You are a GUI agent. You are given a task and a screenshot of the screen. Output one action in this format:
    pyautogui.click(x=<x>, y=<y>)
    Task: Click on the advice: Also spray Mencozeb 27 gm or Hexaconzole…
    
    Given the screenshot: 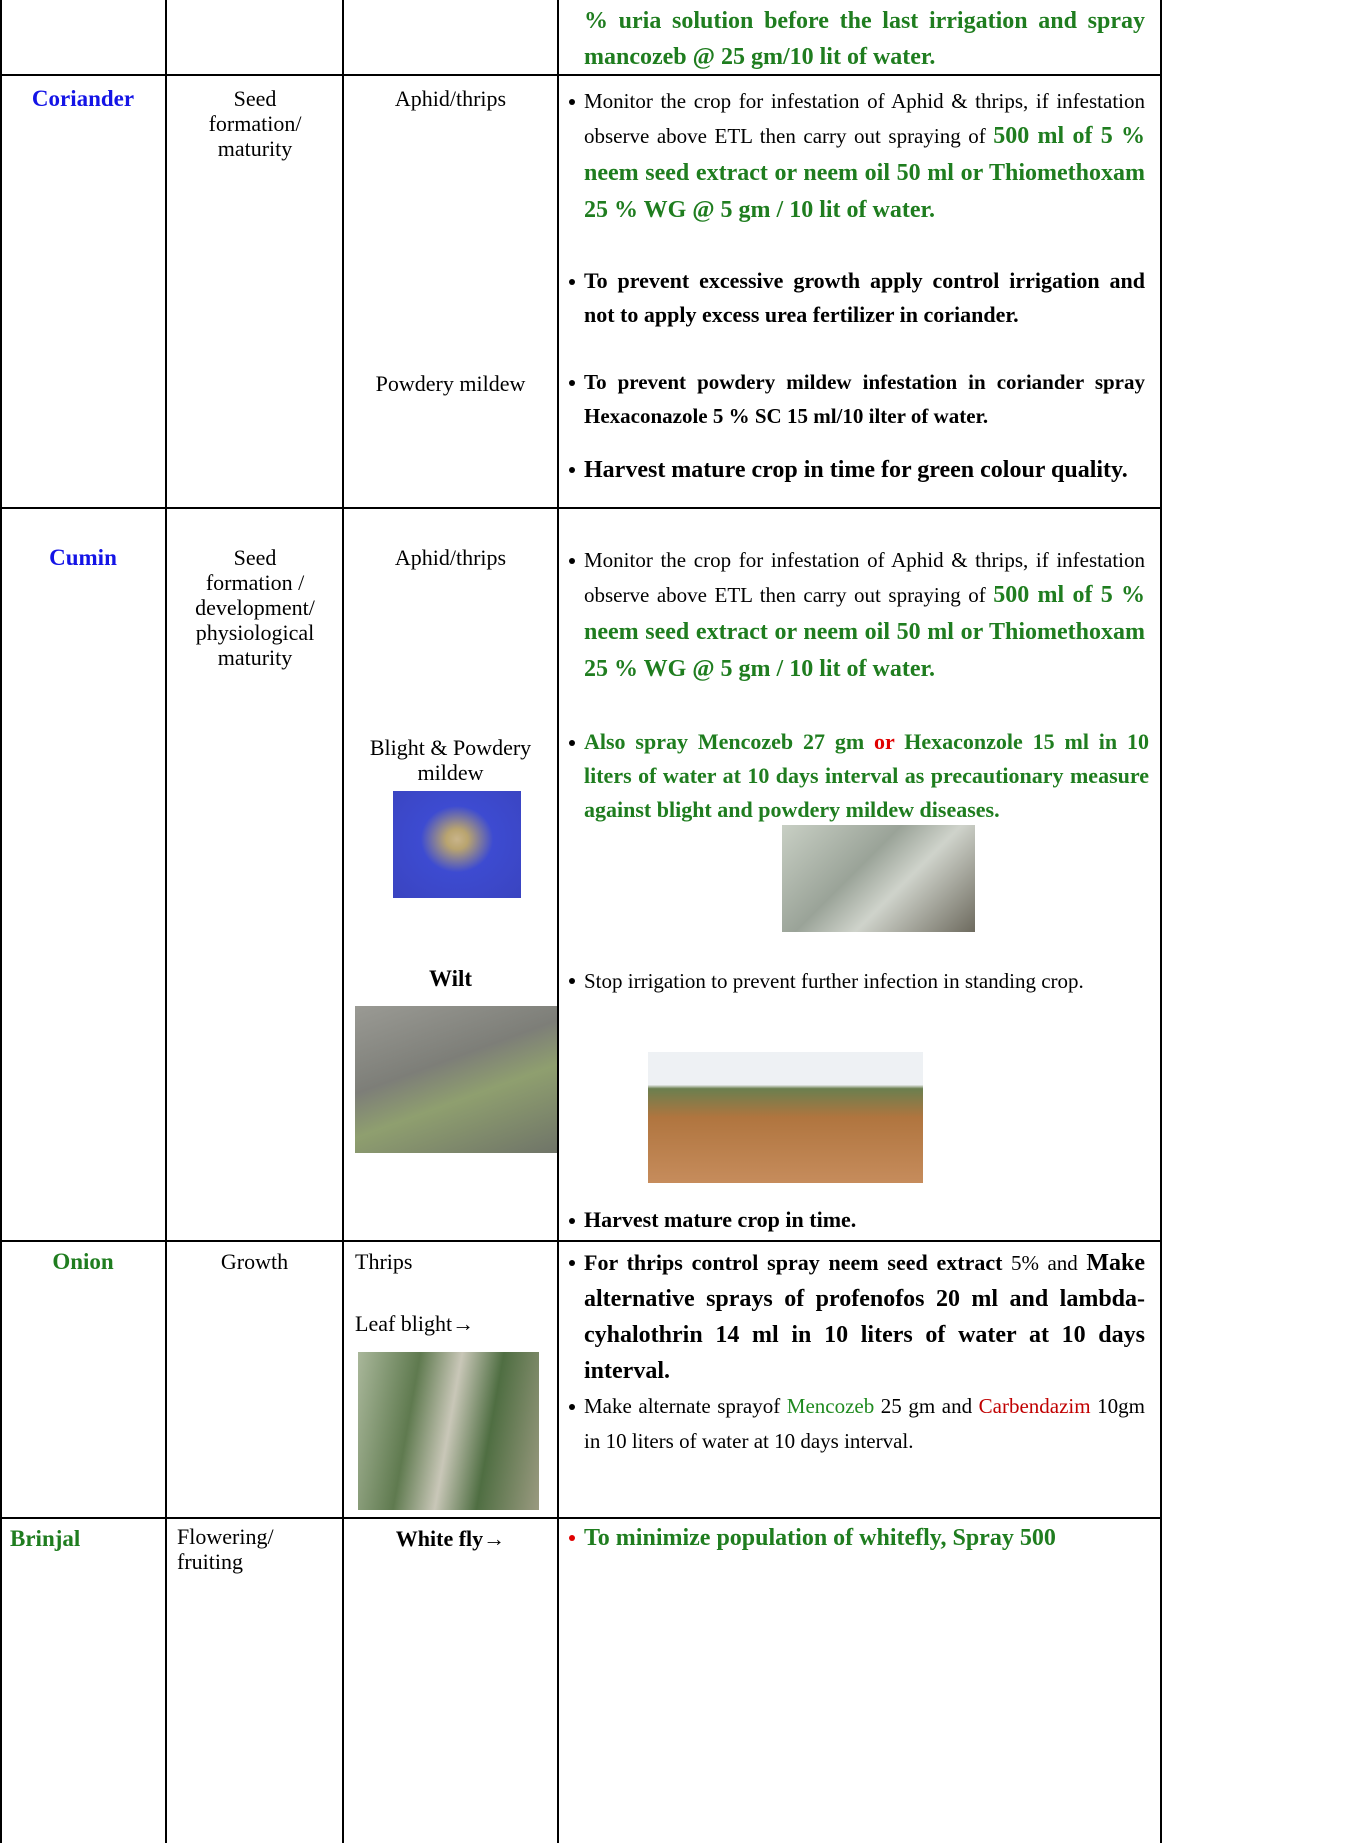 What is the action you would take?
    pyautogui.click(x=859, y=776)
    